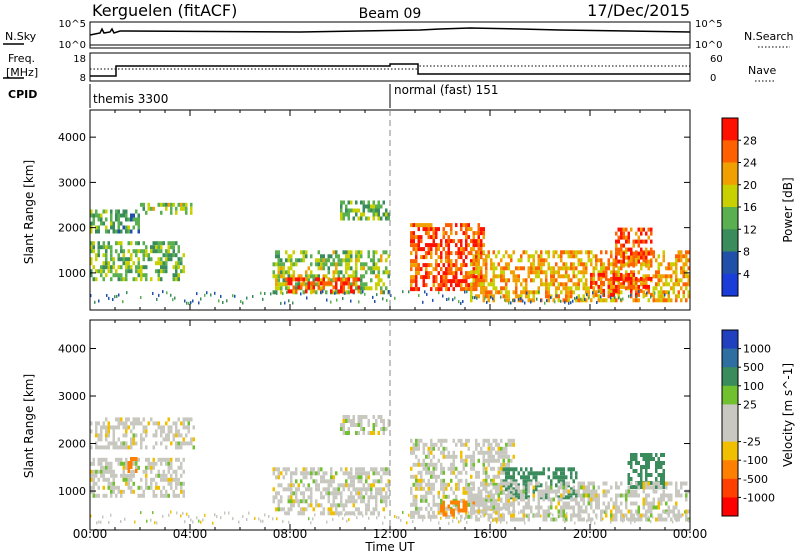 The height and width of the screenshot is (554, 800). I want to click on cpid-mode-2: normal (fast) 151, so click(446, 90).